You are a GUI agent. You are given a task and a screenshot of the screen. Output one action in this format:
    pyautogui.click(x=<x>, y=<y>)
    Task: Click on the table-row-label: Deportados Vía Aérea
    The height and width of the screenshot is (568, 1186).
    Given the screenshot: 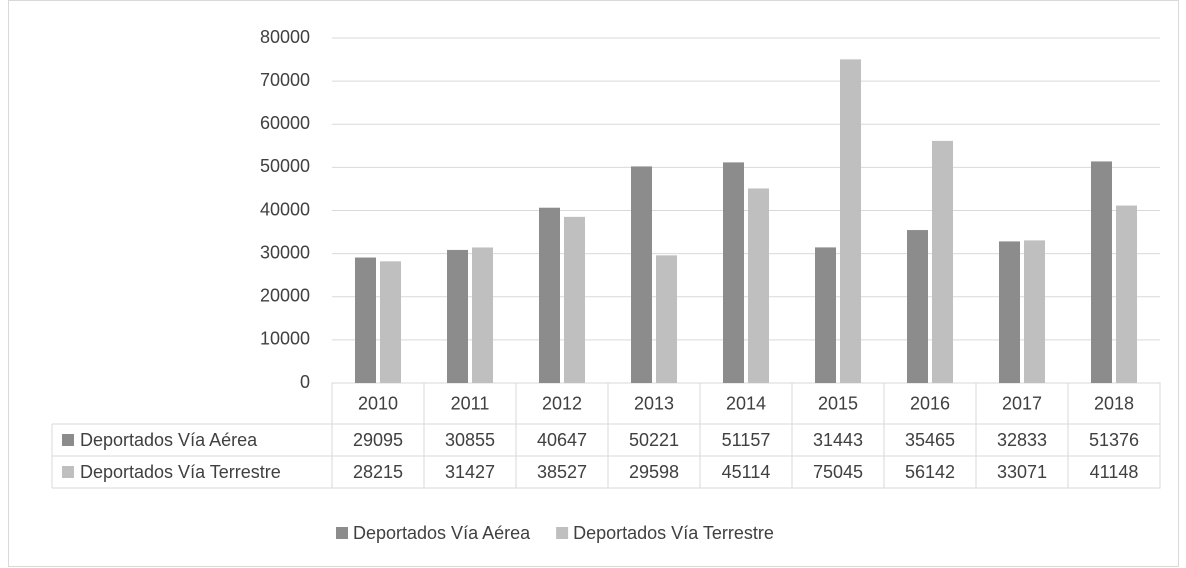 What is the action you would take?
    pyautogui.click(x=169, y=440)
    